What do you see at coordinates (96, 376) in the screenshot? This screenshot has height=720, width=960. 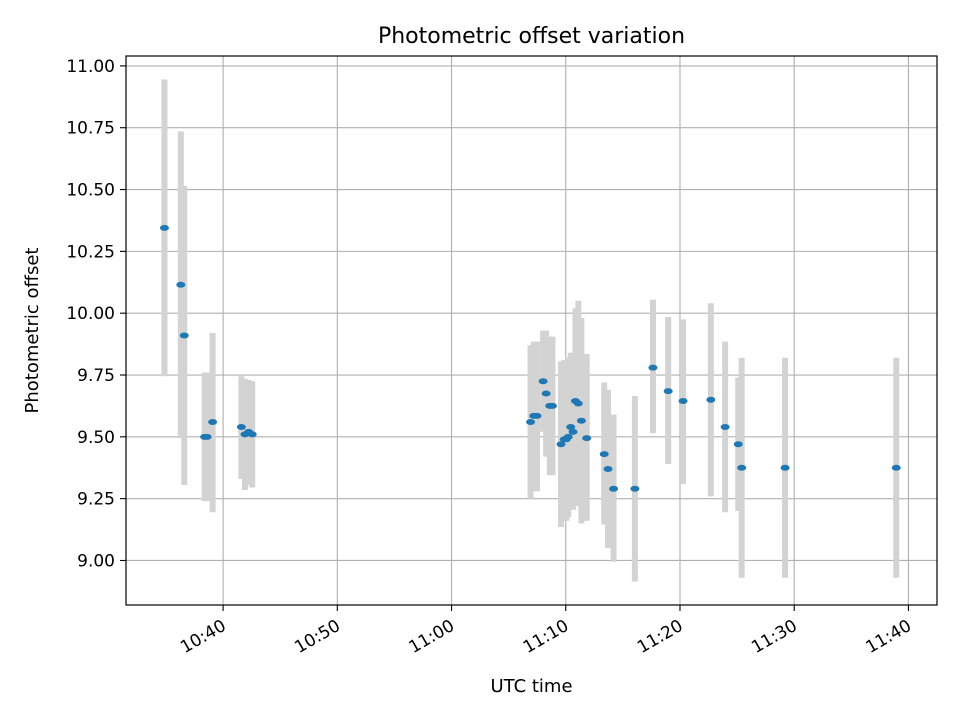 I see `y-tick-label: 9.75` at bounding box center [96, 376].